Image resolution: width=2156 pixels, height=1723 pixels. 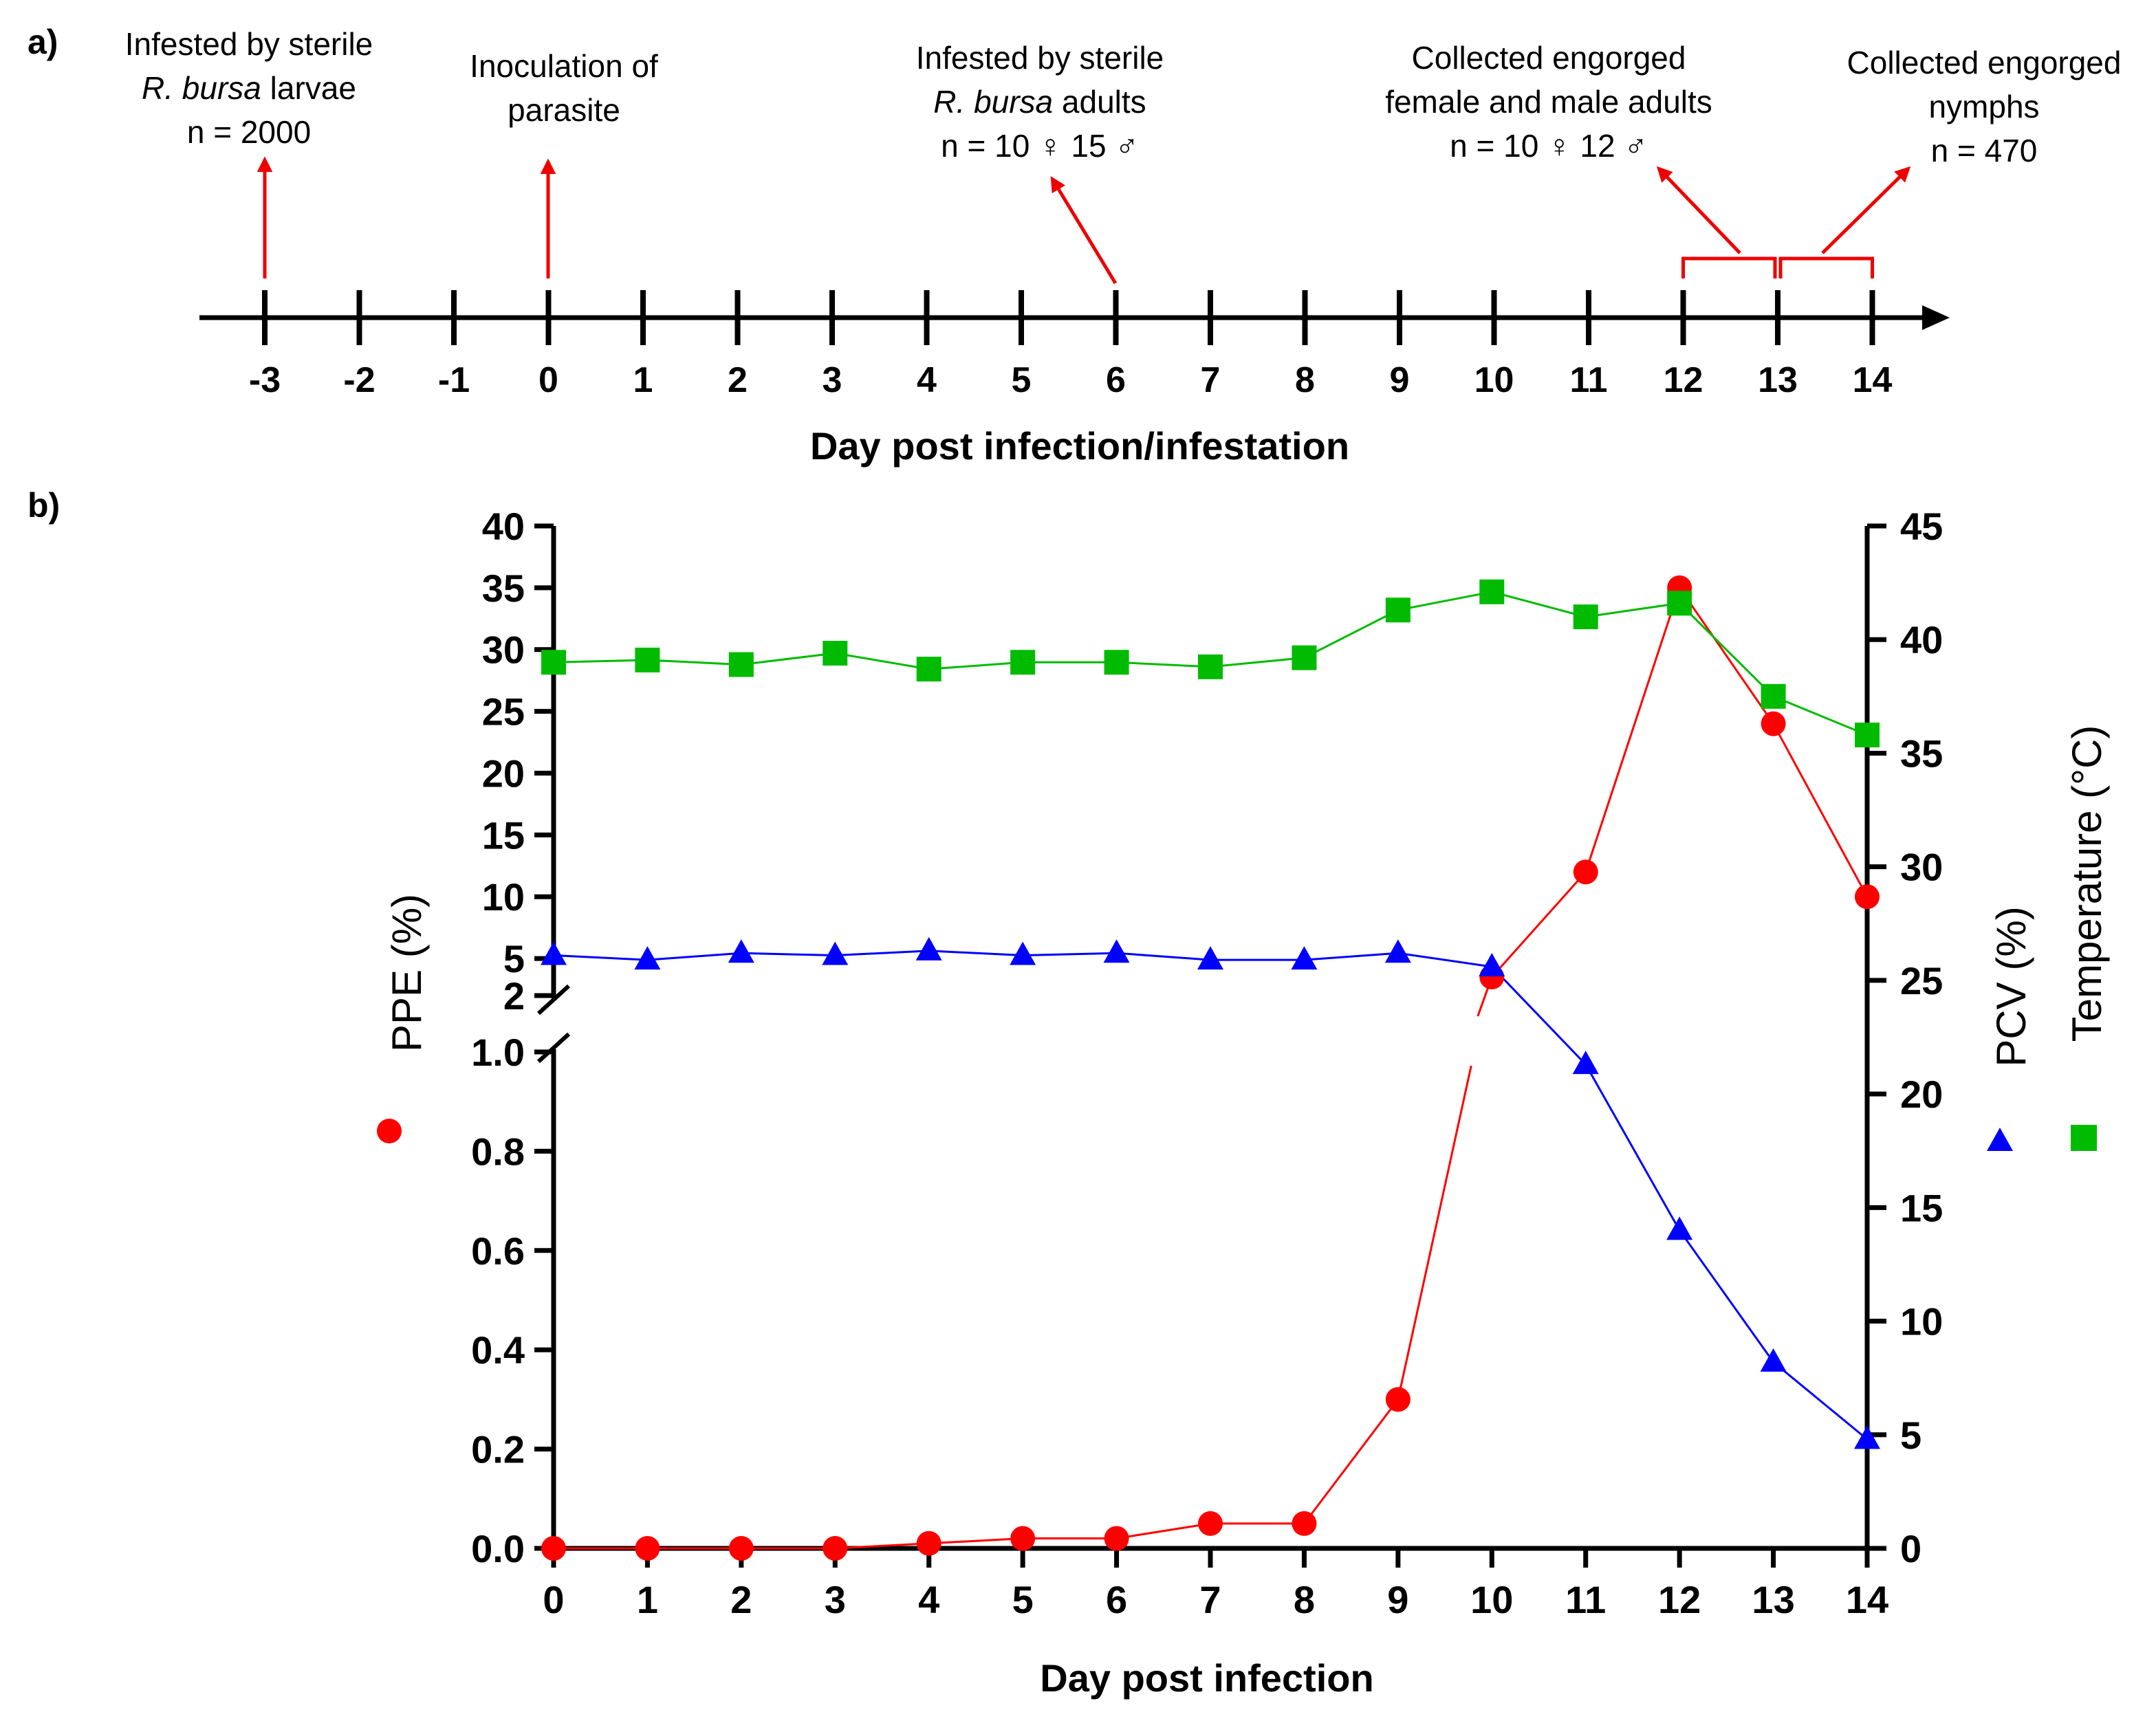 I want to click on timeline-tick-label: 11, so click(x=1589, y=380).